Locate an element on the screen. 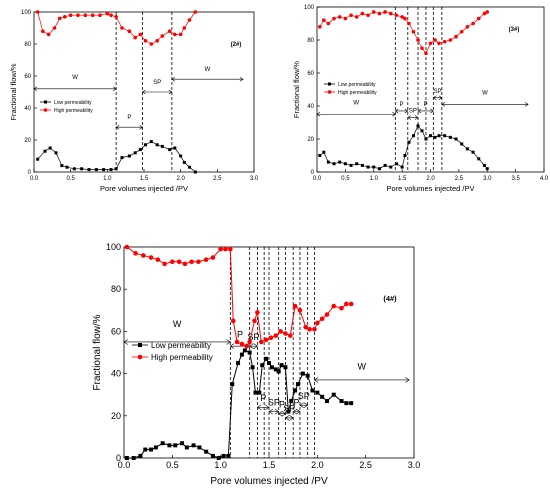 The height and width of the screenshot is (495, 550). x-tick-label: 3.0 is located at coordinates (254, 179).